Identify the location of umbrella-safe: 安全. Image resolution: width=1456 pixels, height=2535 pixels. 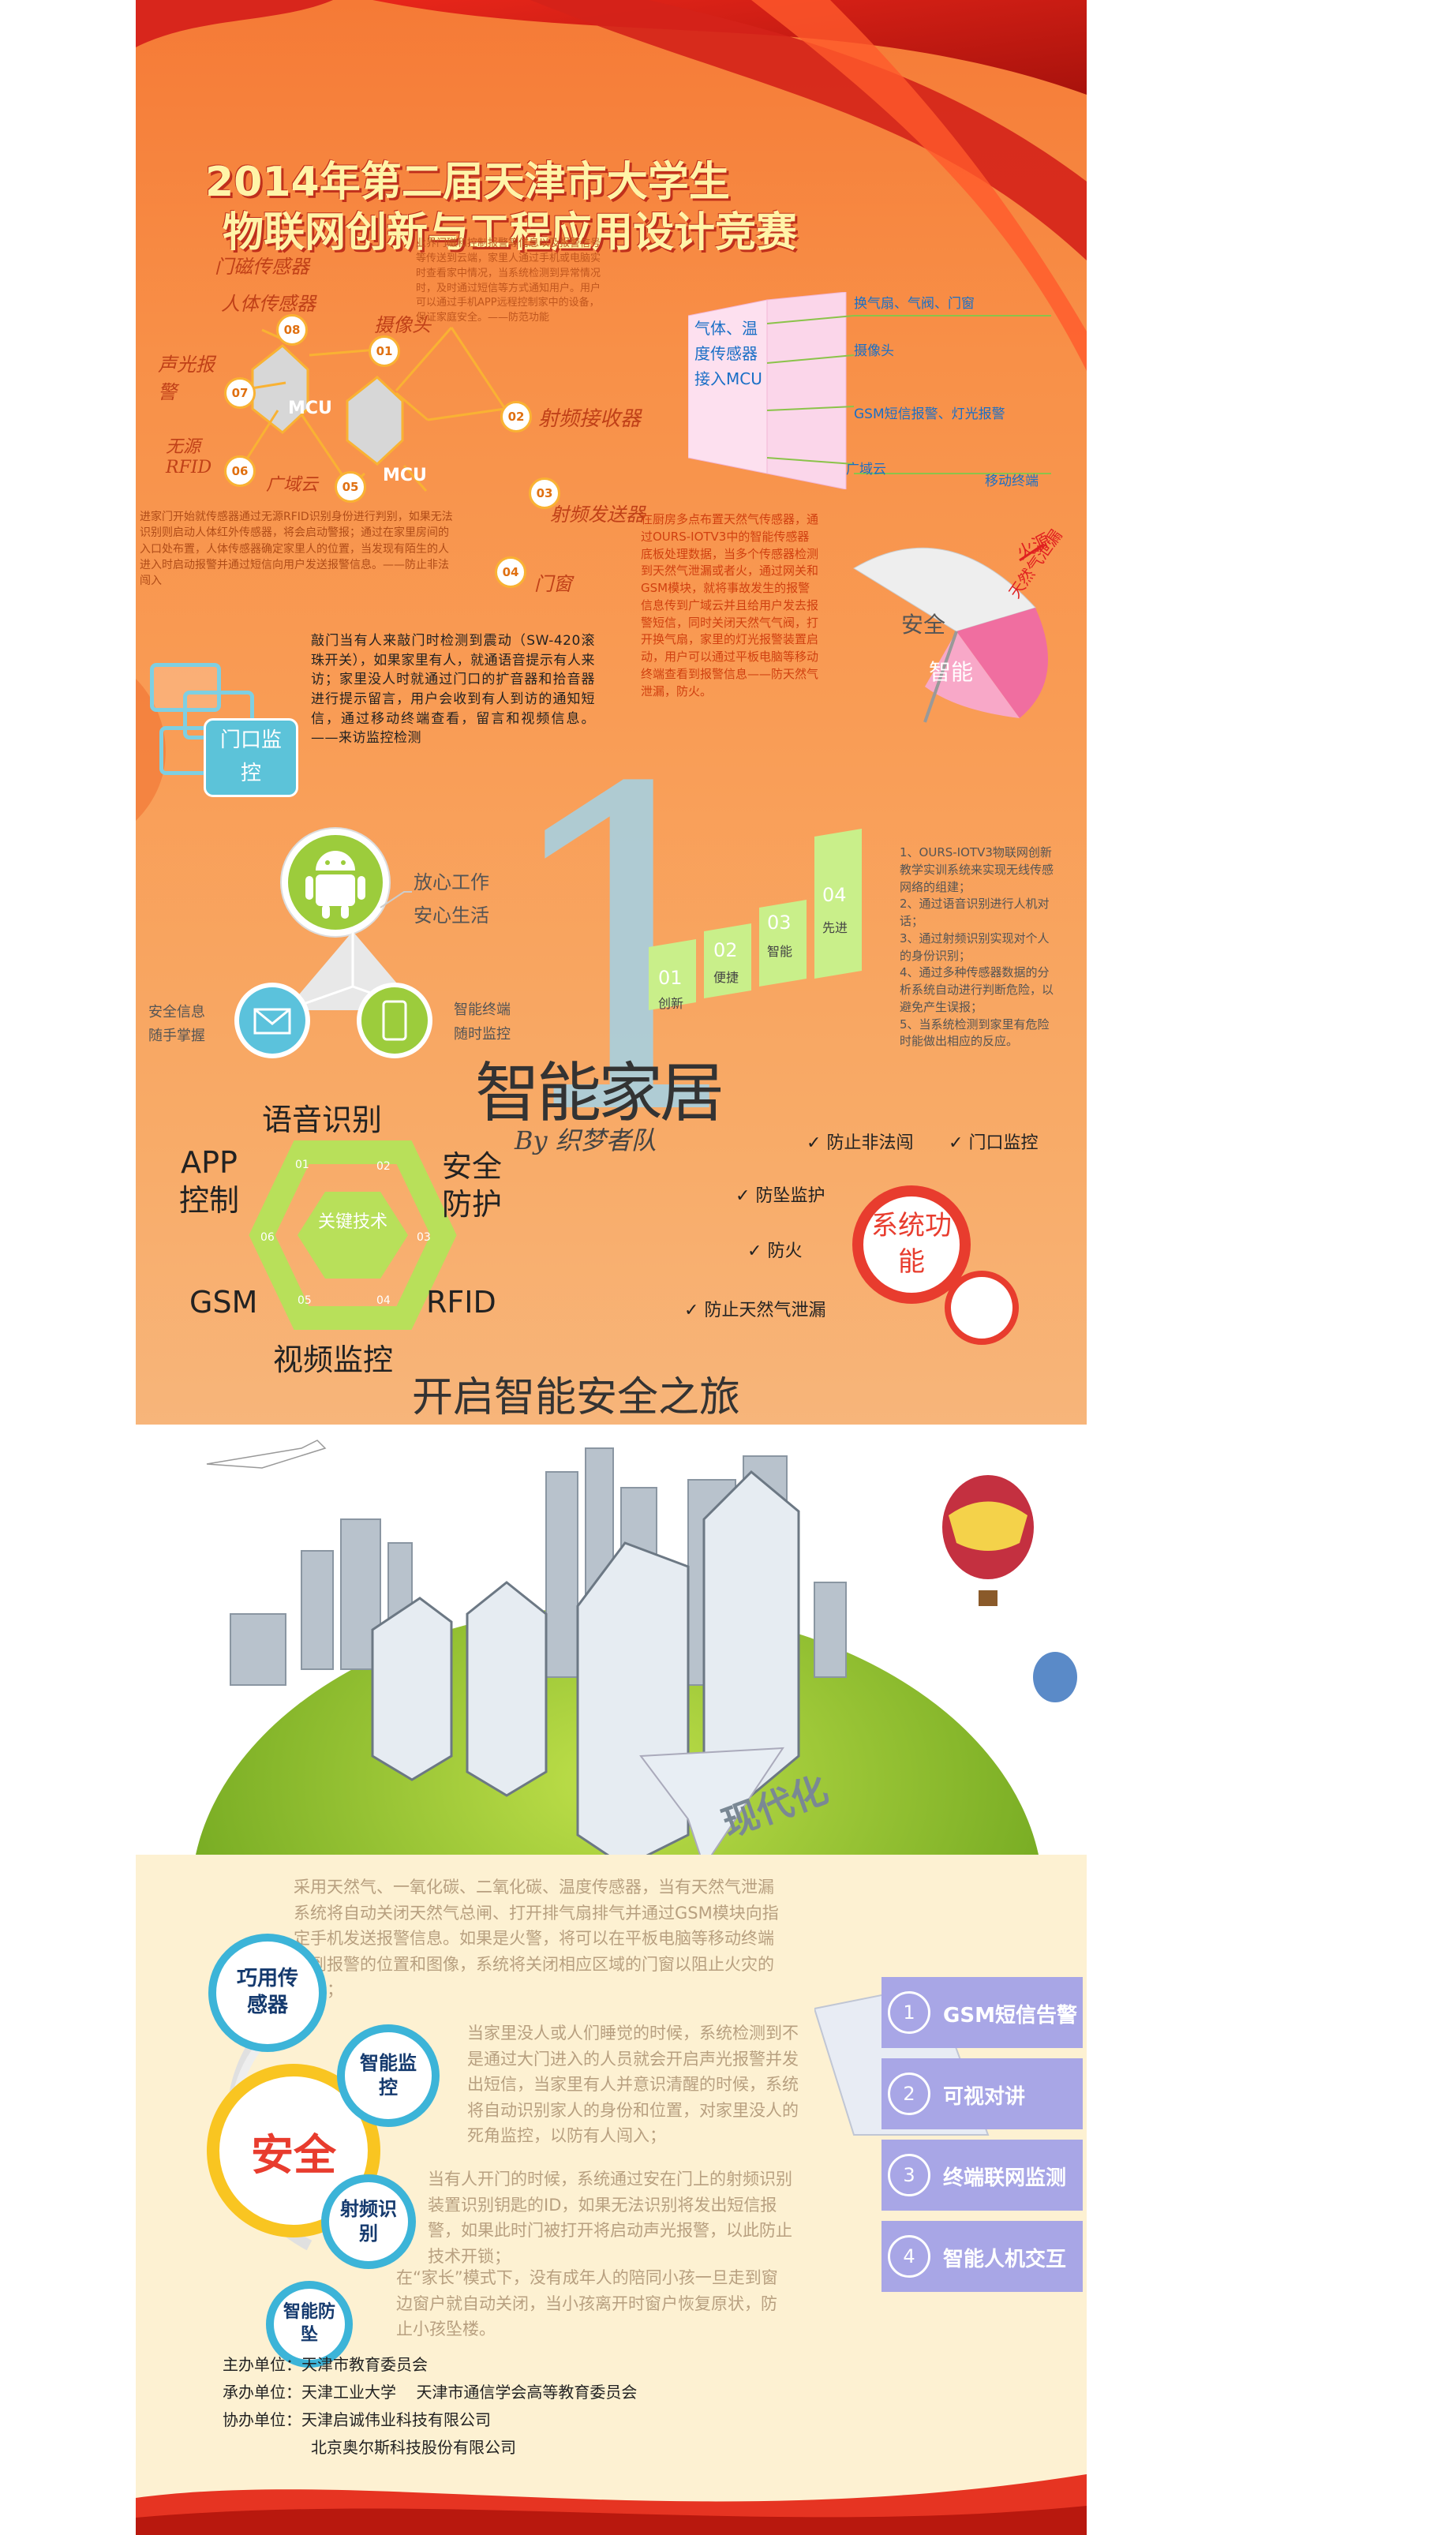
(923, 625).